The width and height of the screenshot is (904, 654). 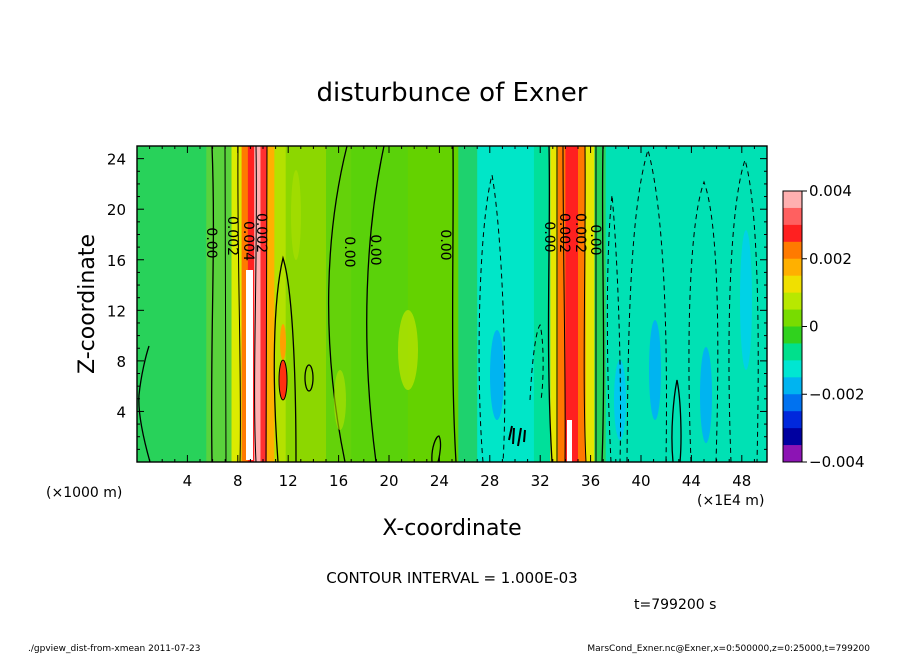 What do you see at coordinates (830, 259) in the screenshot?
I see `colorbar-tick-label: 0.002` at bounding box center [830, 259].